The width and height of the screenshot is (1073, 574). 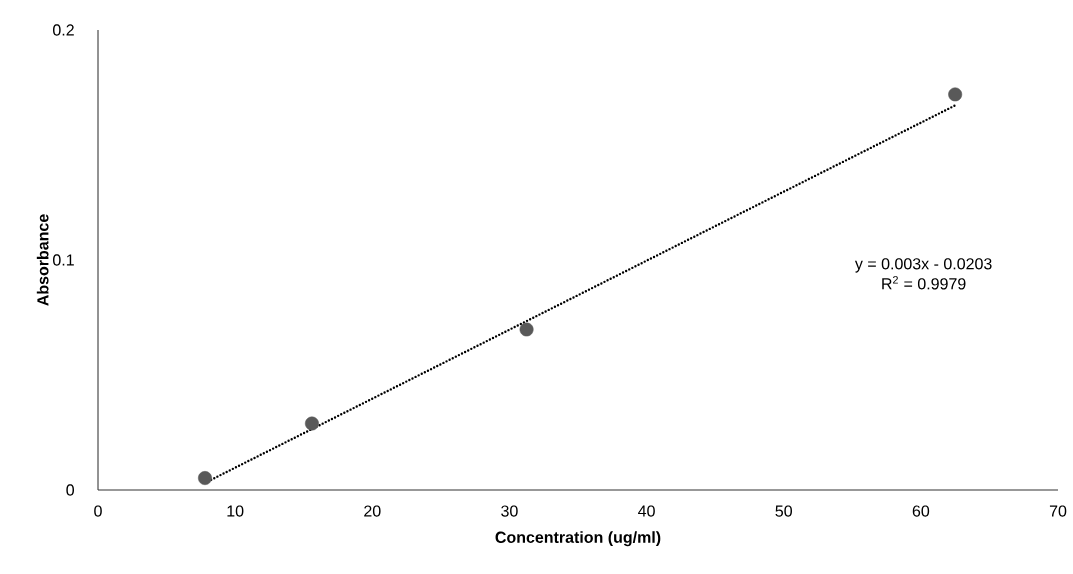 What do you see at coordinates (923, 265) in the screenshot?
I see `annotation: y = 0.003x - 0.0203` at bounding box center [923, 265].